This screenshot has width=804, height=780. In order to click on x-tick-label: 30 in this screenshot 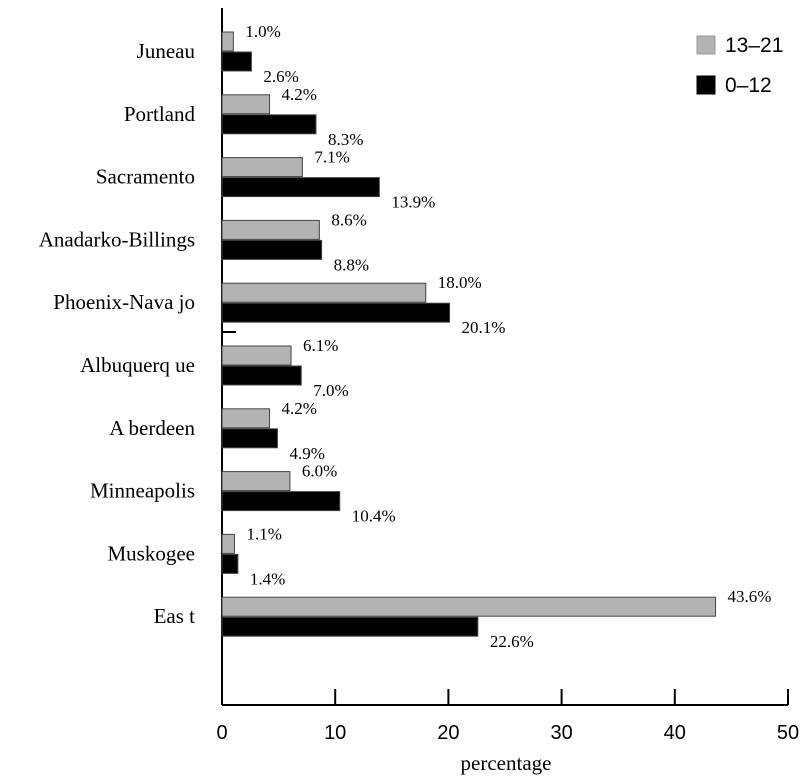, I will do `click(561, 733)`.